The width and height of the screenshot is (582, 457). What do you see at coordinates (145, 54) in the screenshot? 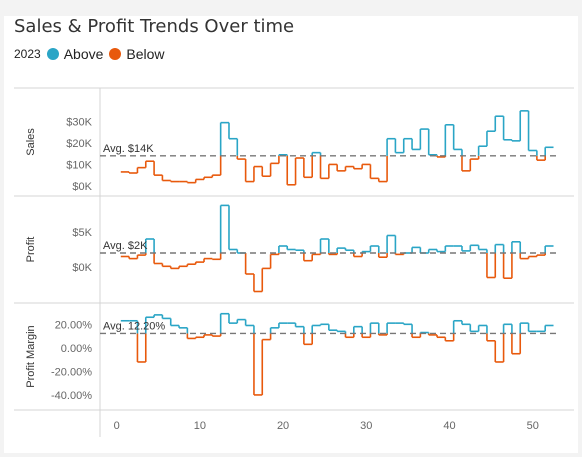
I see `legend-label-below: Below` at bounding box center [145, 54].